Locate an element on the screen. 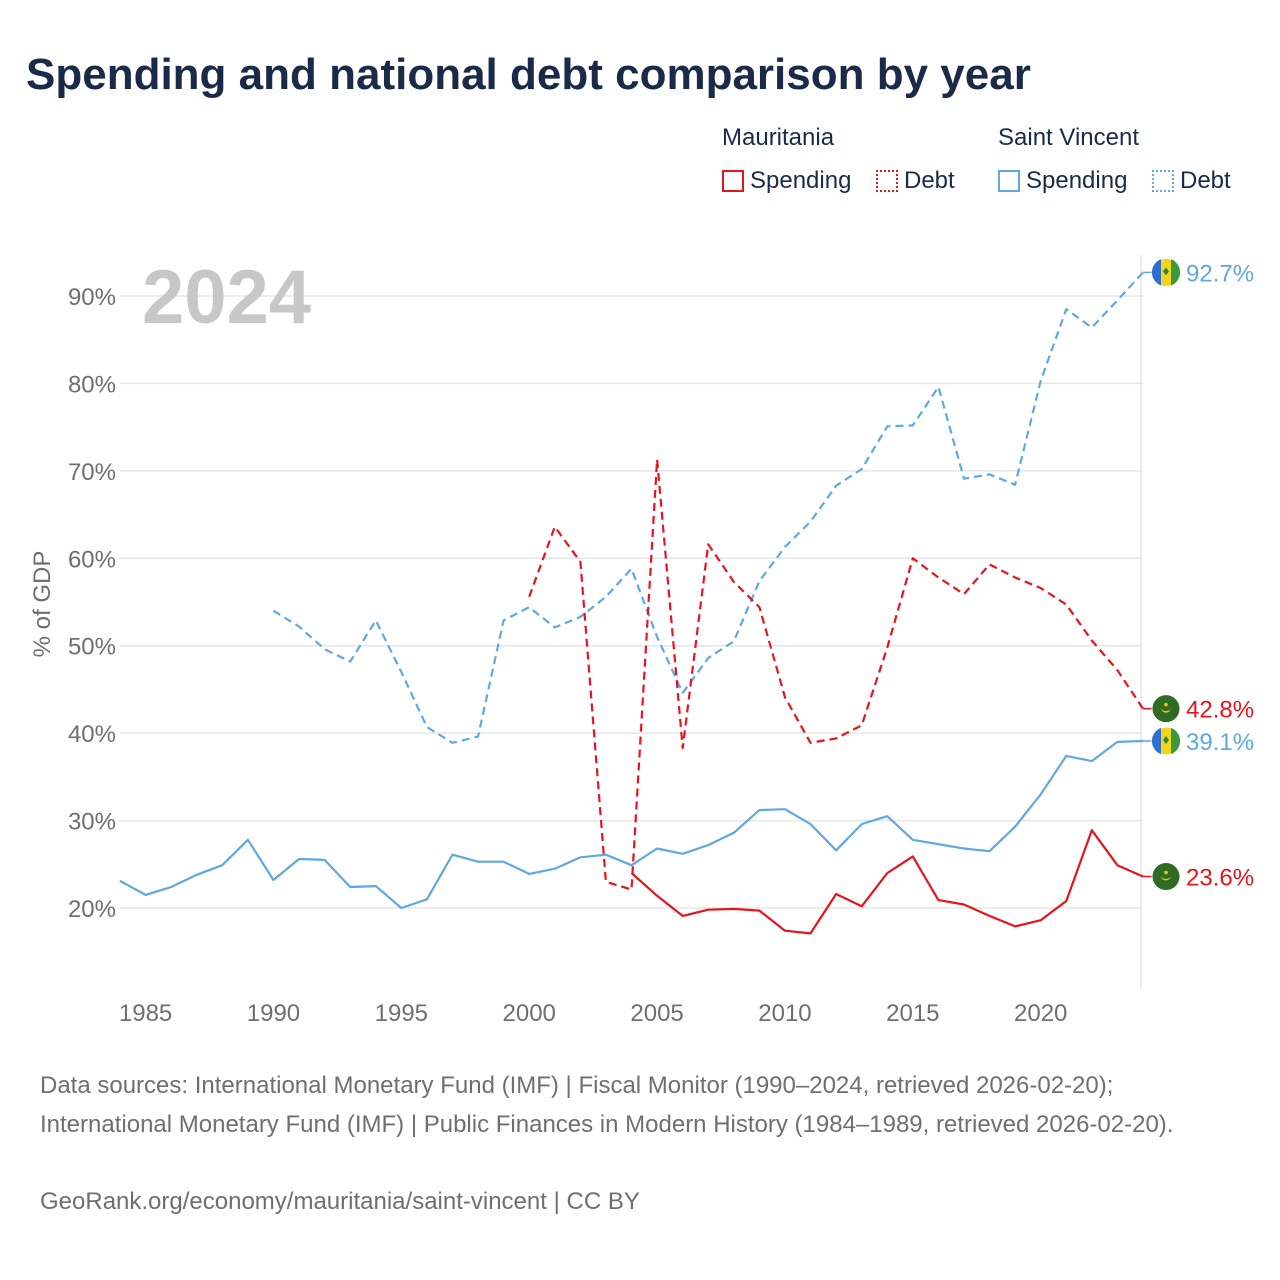 This screenshot has width=1280, height=1280. legend-item-saint-vincent-debt: Debt is located at coordinates (1191, 181).